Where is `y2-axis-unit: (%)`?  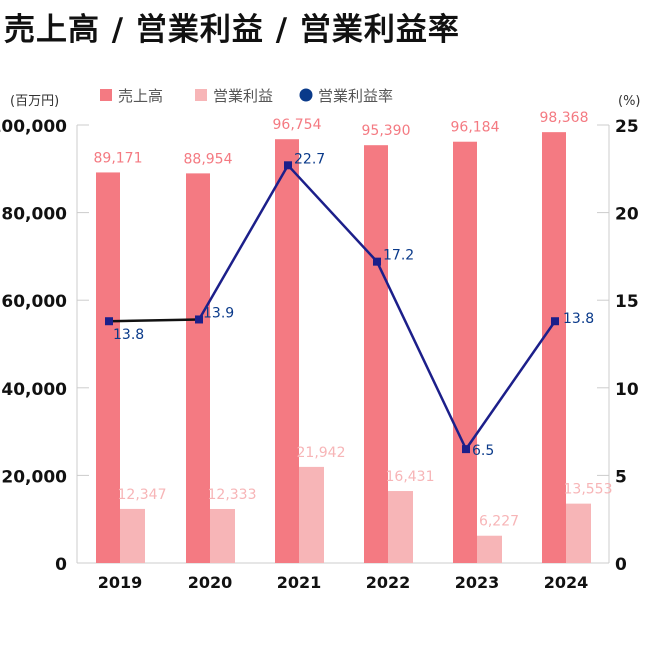 y2-axis-unit: (%) is located at coordinates (629, 101).